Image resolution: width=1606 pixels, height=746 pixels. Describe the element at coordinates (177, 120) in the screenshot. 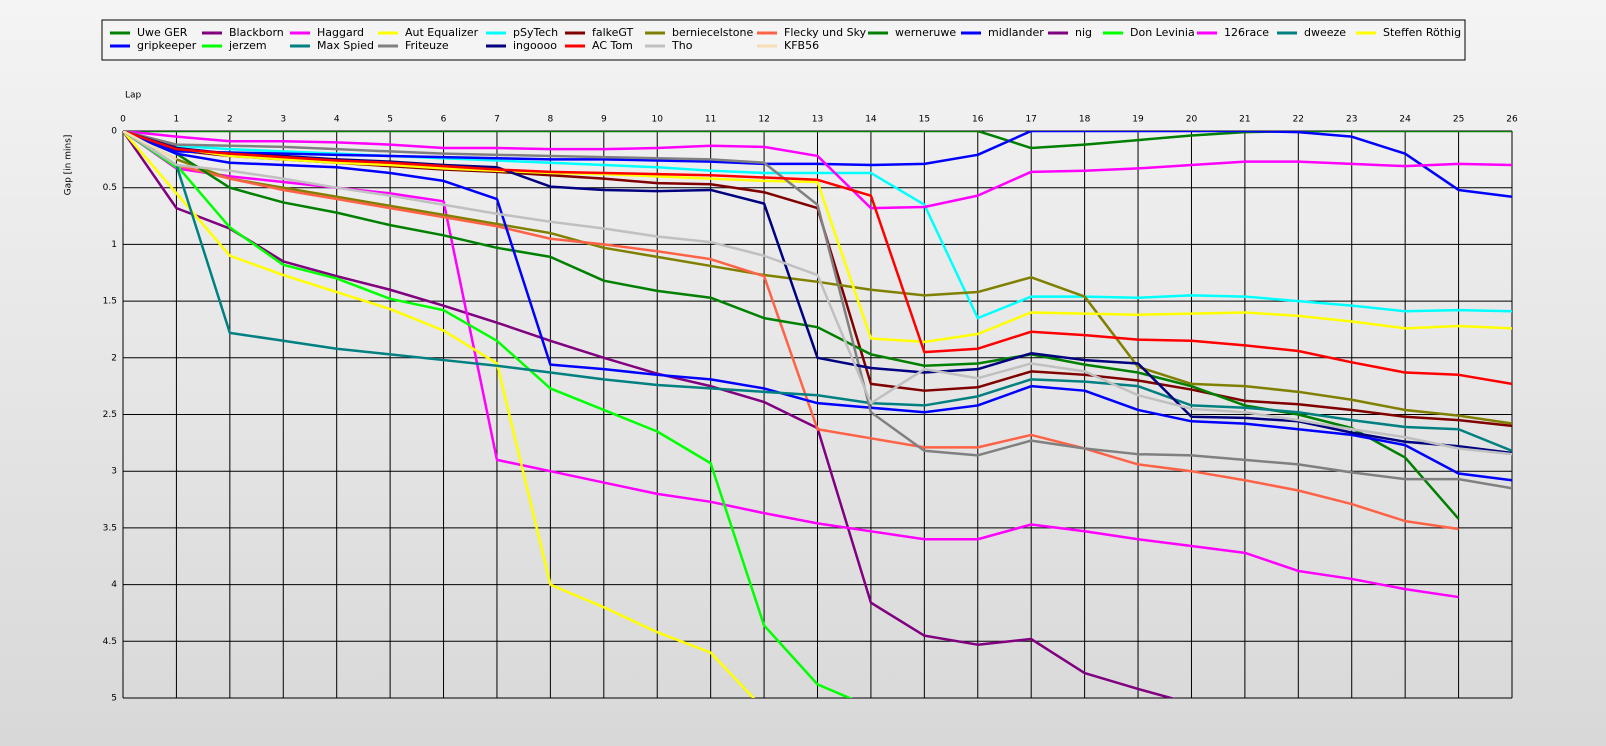

I see `x-tick-label: 1` at that location.